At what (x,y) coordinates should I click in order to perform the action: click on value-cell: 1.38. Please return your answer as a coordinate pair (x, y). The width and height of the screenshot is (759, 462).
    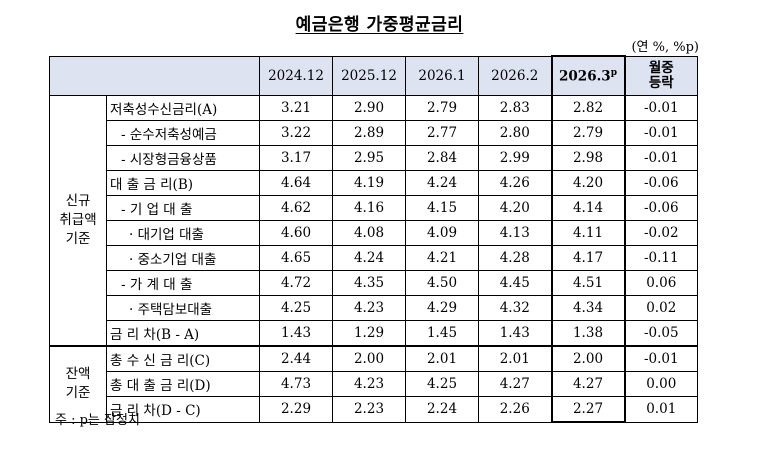
    Looking at the image, I should click on (588, 333).